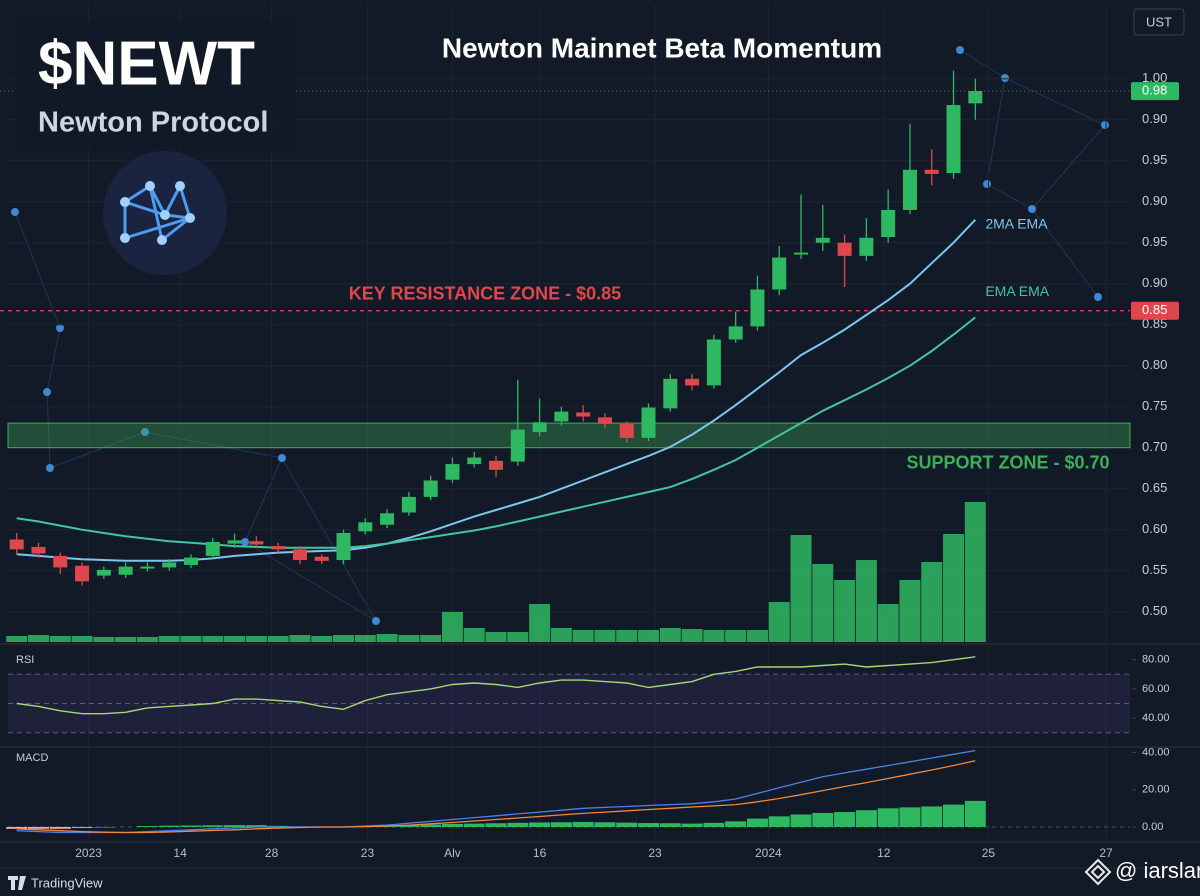 This screenshot has height=896, width=1200. What do you see at coordinates (1098, 872) in the screenshot?
I see `watermark-icon` at bounding box center [1098, 872].